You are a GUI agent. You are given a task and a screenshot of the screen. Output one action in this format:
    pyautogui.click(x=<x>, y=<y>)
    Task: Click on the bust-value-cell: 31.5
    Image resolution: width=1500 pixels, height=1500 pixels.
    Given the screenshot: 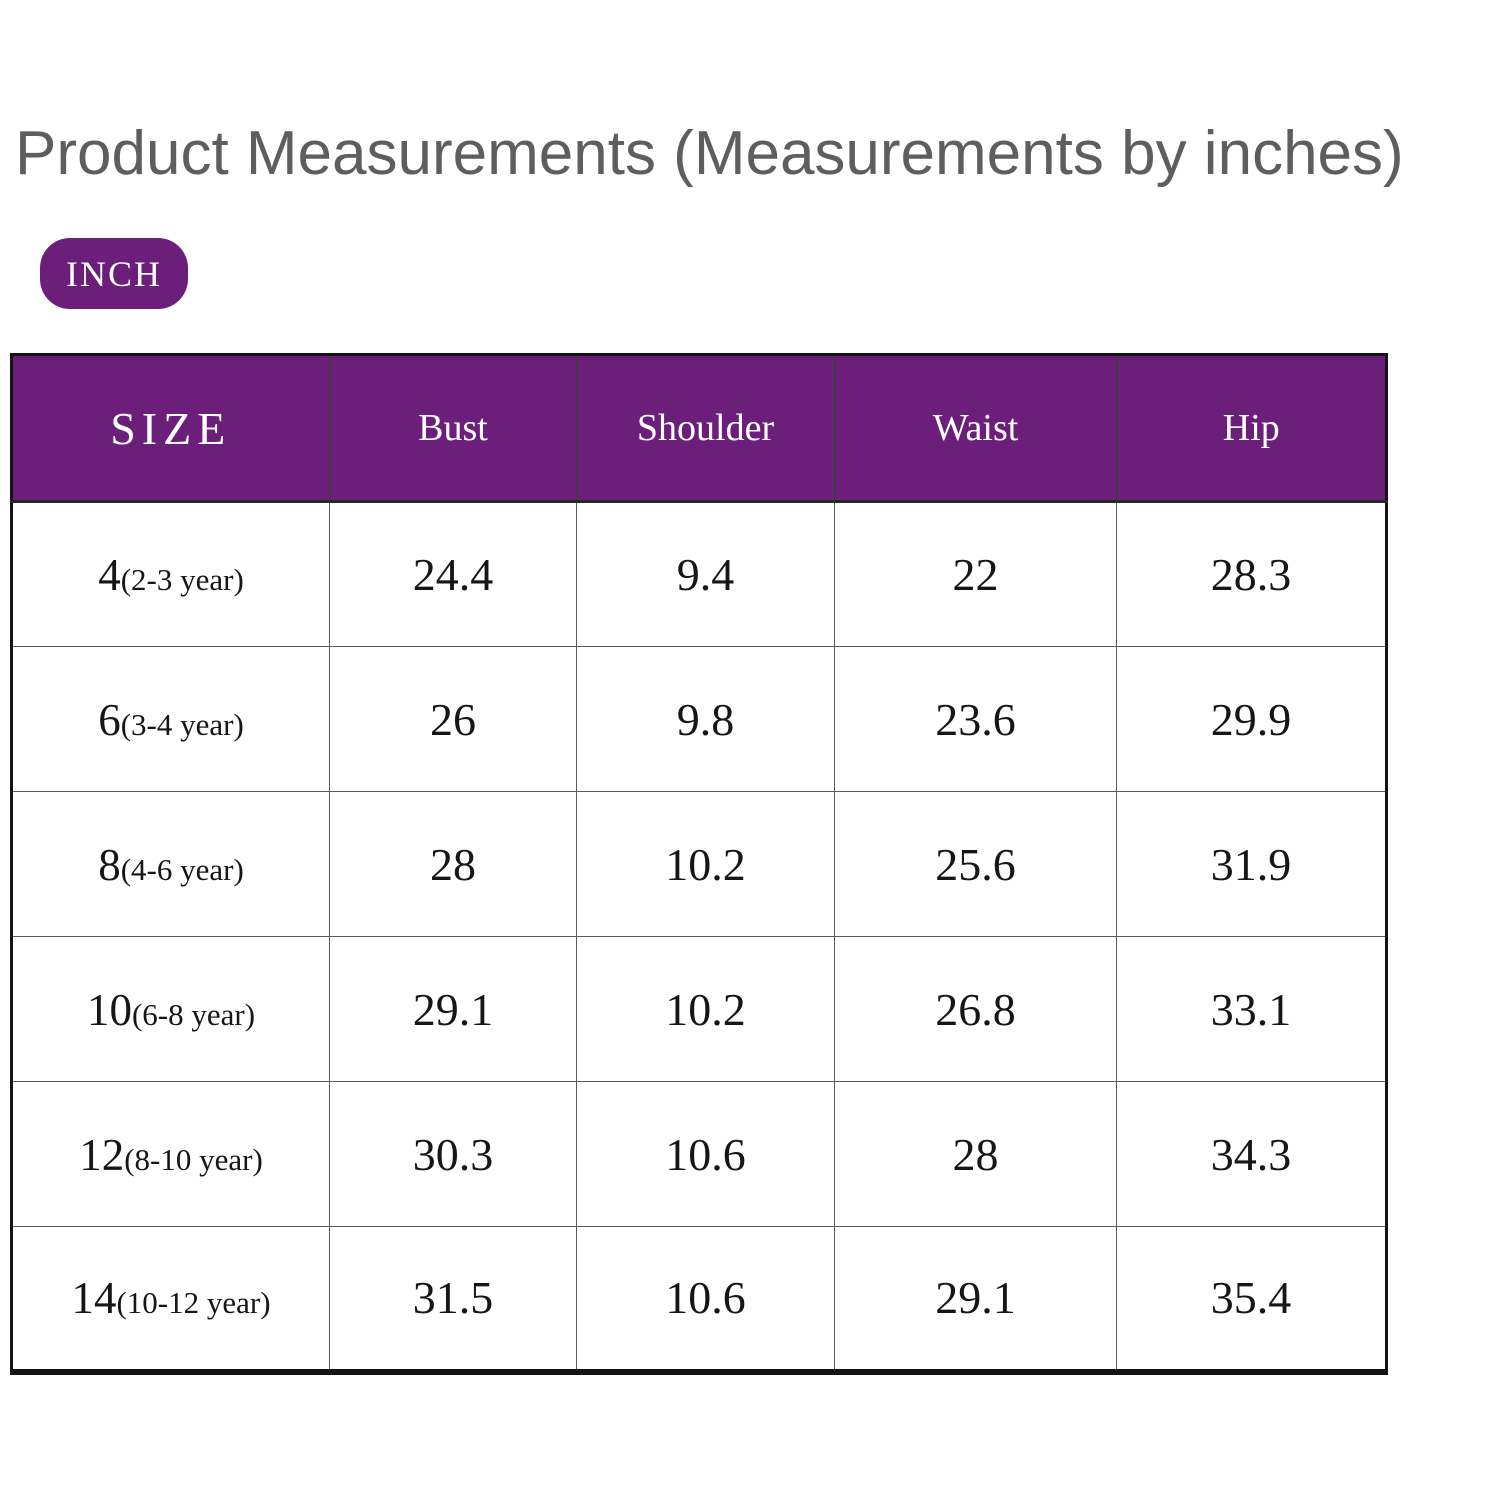 What is the action you would take?
    pyautogui.click(x=453, y=1299)
    